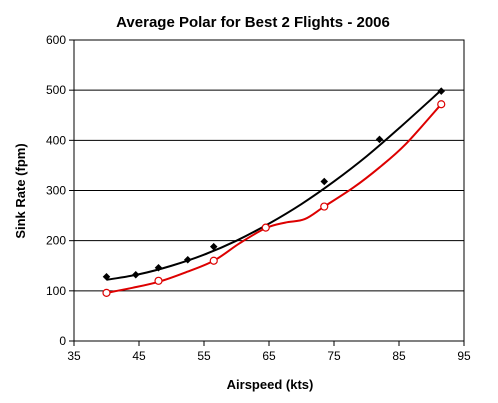  Describe the element at coordinates (464, 356) in the screenshot. I see `x-tick-label: 95` at that location.